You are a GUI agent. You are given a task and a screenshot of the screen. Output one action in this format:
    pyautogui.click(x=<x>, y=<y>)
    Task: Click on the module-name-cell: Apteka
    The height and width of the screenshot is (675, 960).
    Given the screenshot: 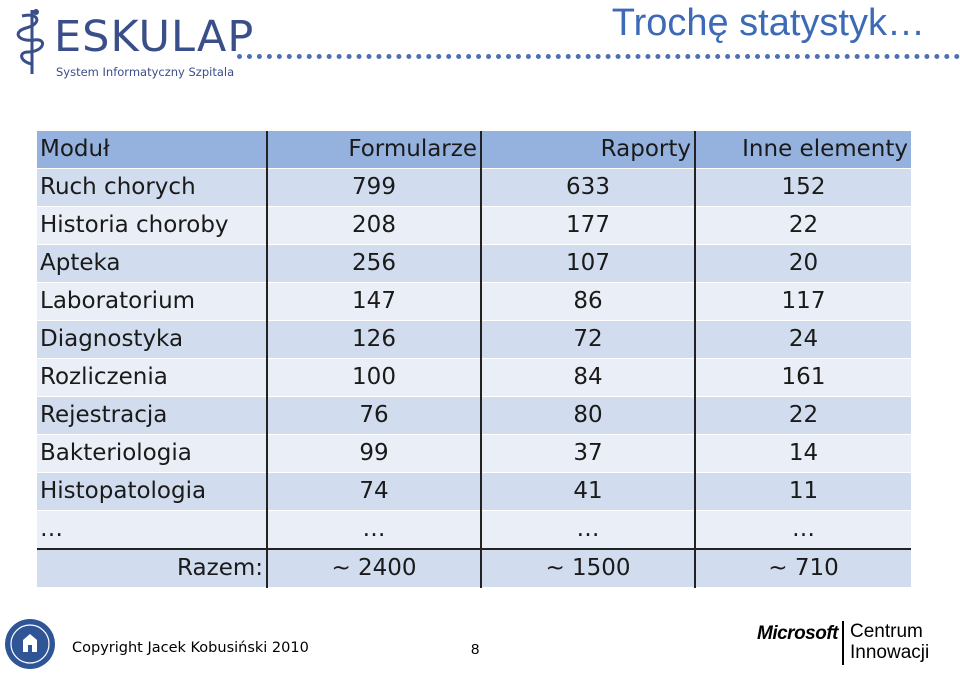 What is the action you would take?
    pyautogui.click(x=152, y=263)
    